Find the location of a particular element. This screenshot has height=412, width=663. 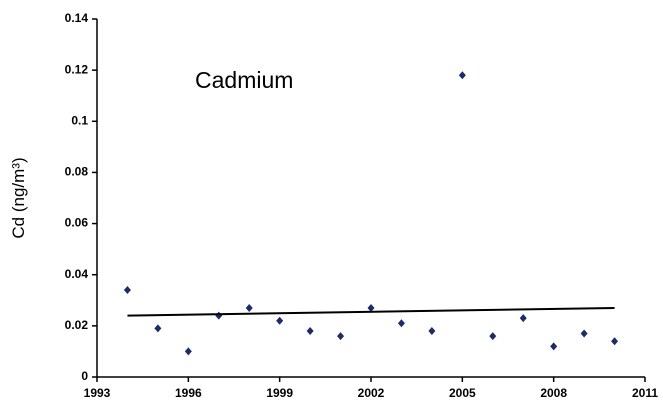

x-tick-label: 1996 is located at coordinates (188, 393).